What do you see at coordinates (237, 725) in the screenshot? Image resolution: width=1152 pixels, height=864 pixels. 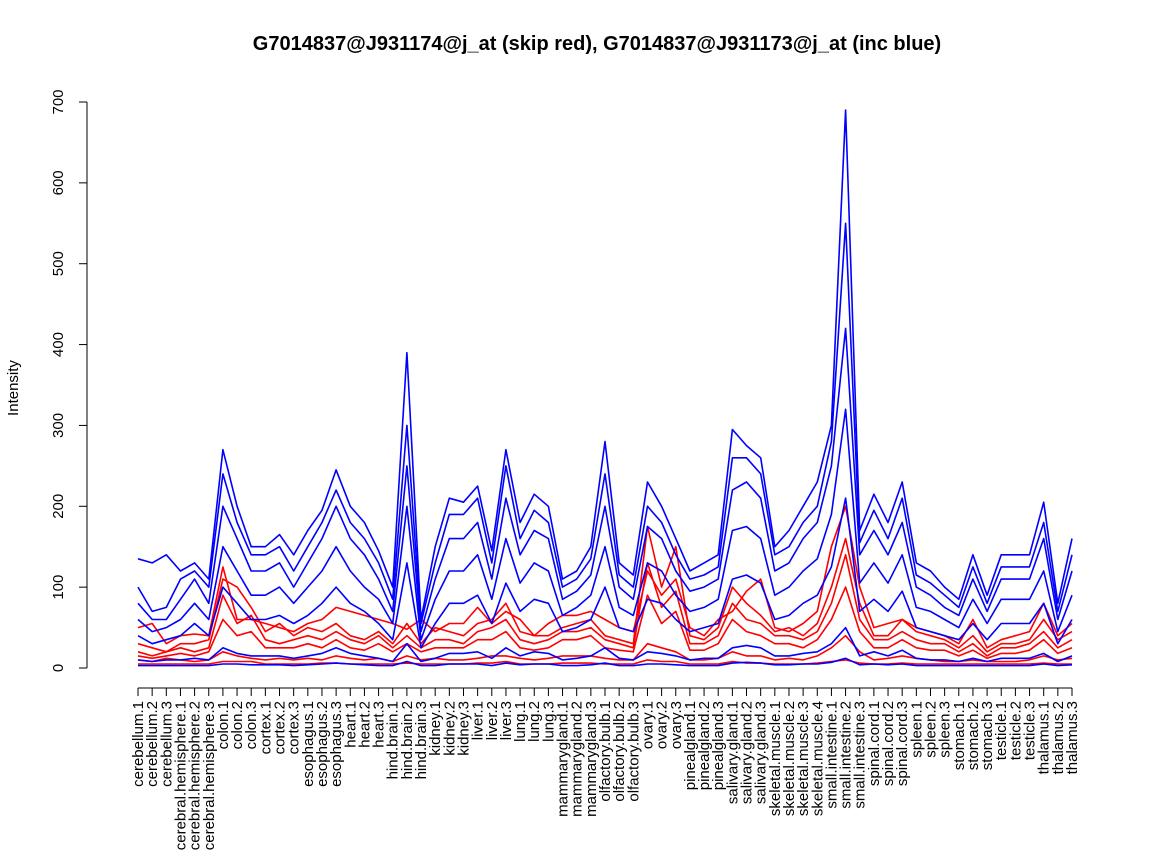 I see `x-tick-label: colon.2` at bounding box center [237, 725].